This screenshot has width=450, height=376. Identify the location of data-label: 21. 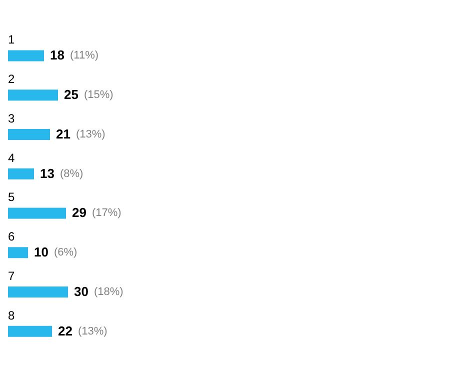
(63, 134).